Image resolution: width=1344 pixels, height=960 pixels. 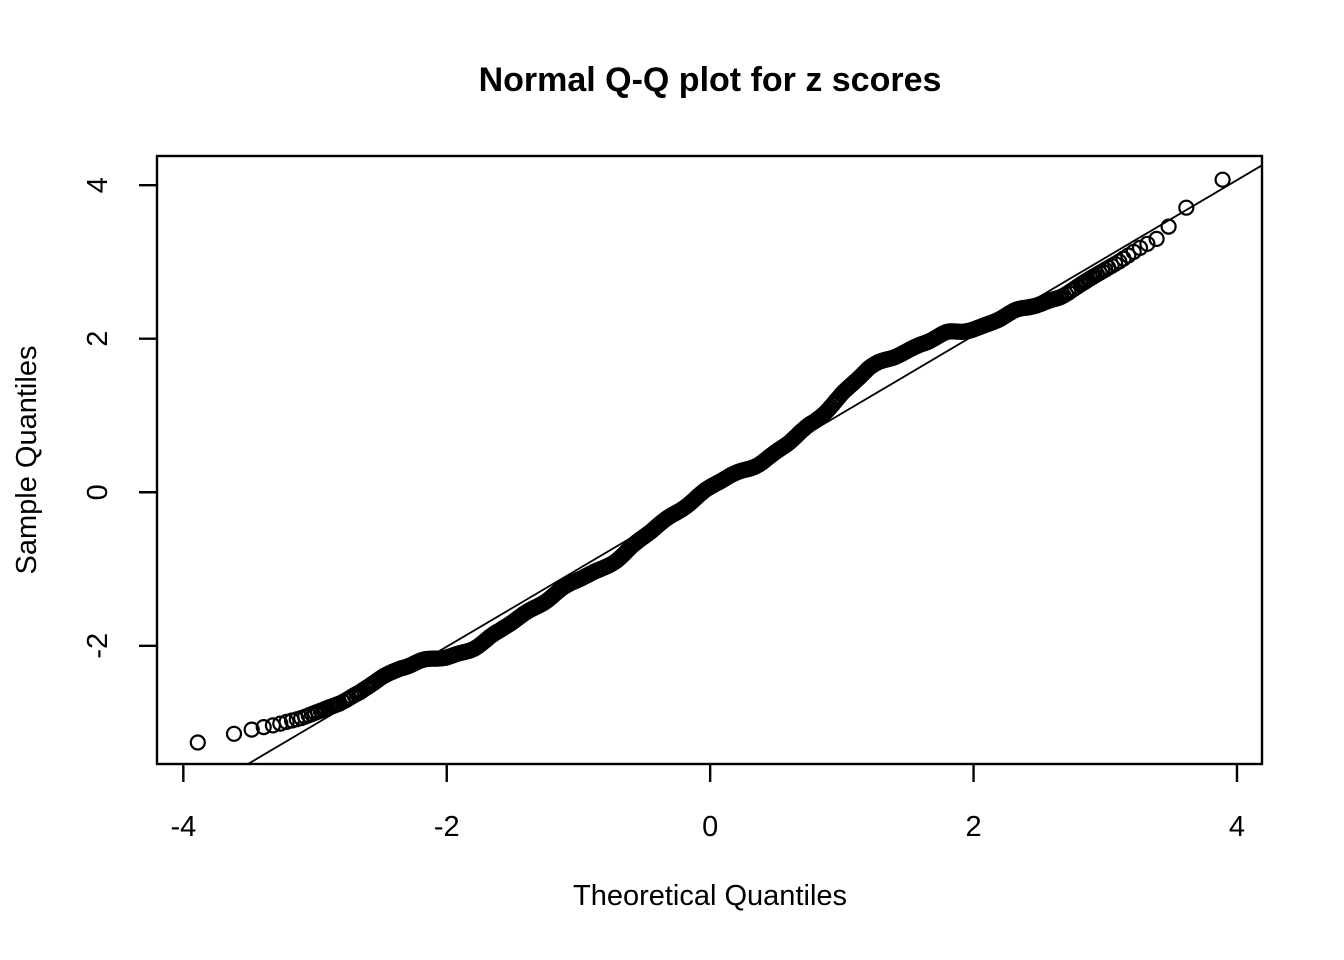 What do you see at coordinates (183, 827) in the screenshot?
I see `x-tick-label: -4` at bounding box center [183, 827].